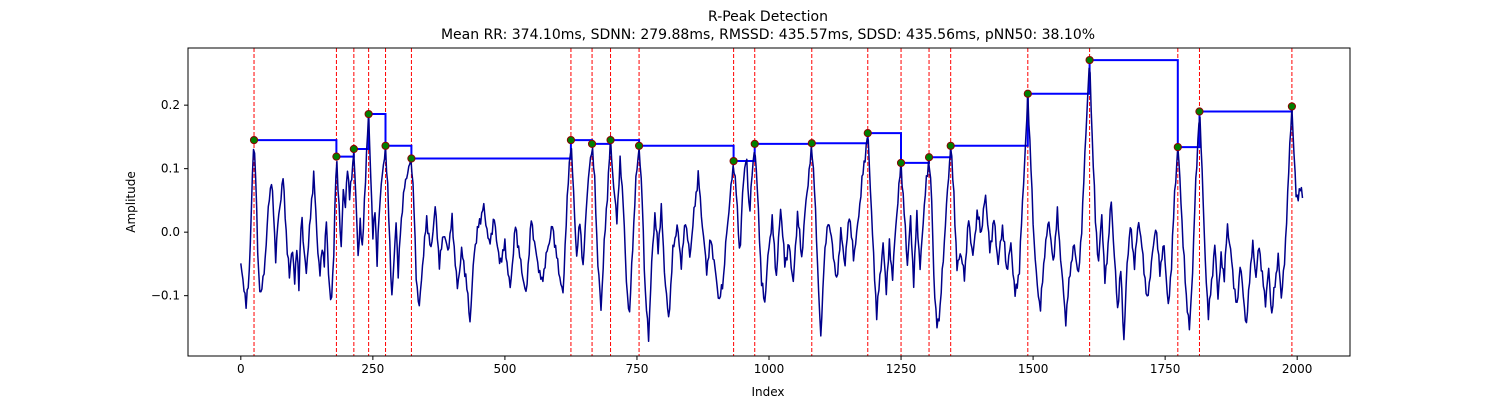 Image resolution: width=1500 pixels, height=400 pixels. Describe the element at coordinates (169, 200) in the screenshot. I see `y-axis-ticks: −0.1 0.0 0.1 0.2` at that location.